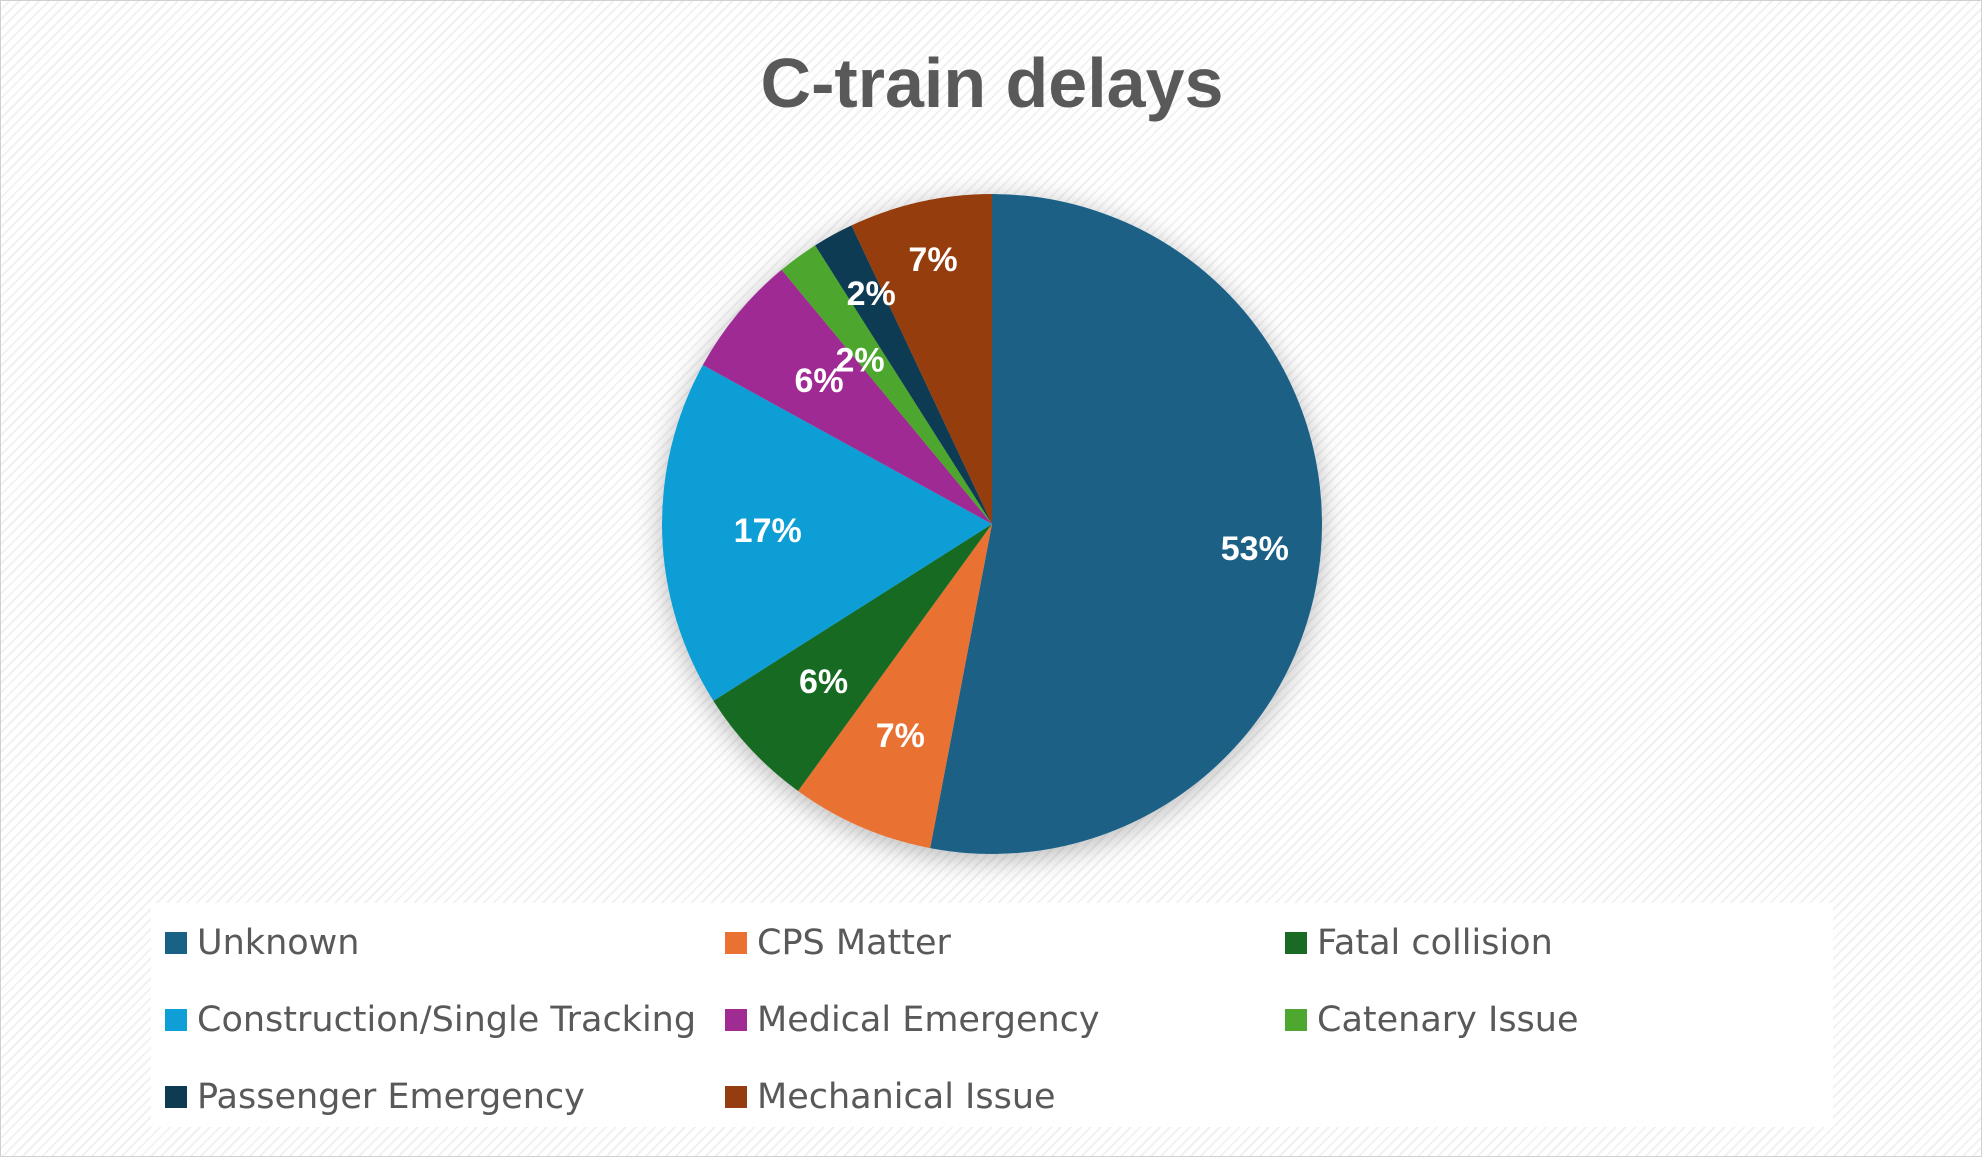  What do you see at coordinates (823, 682) in the screenshot?
I see `data-label-fatal-collision: 6%` at bounding box center [823, 682].